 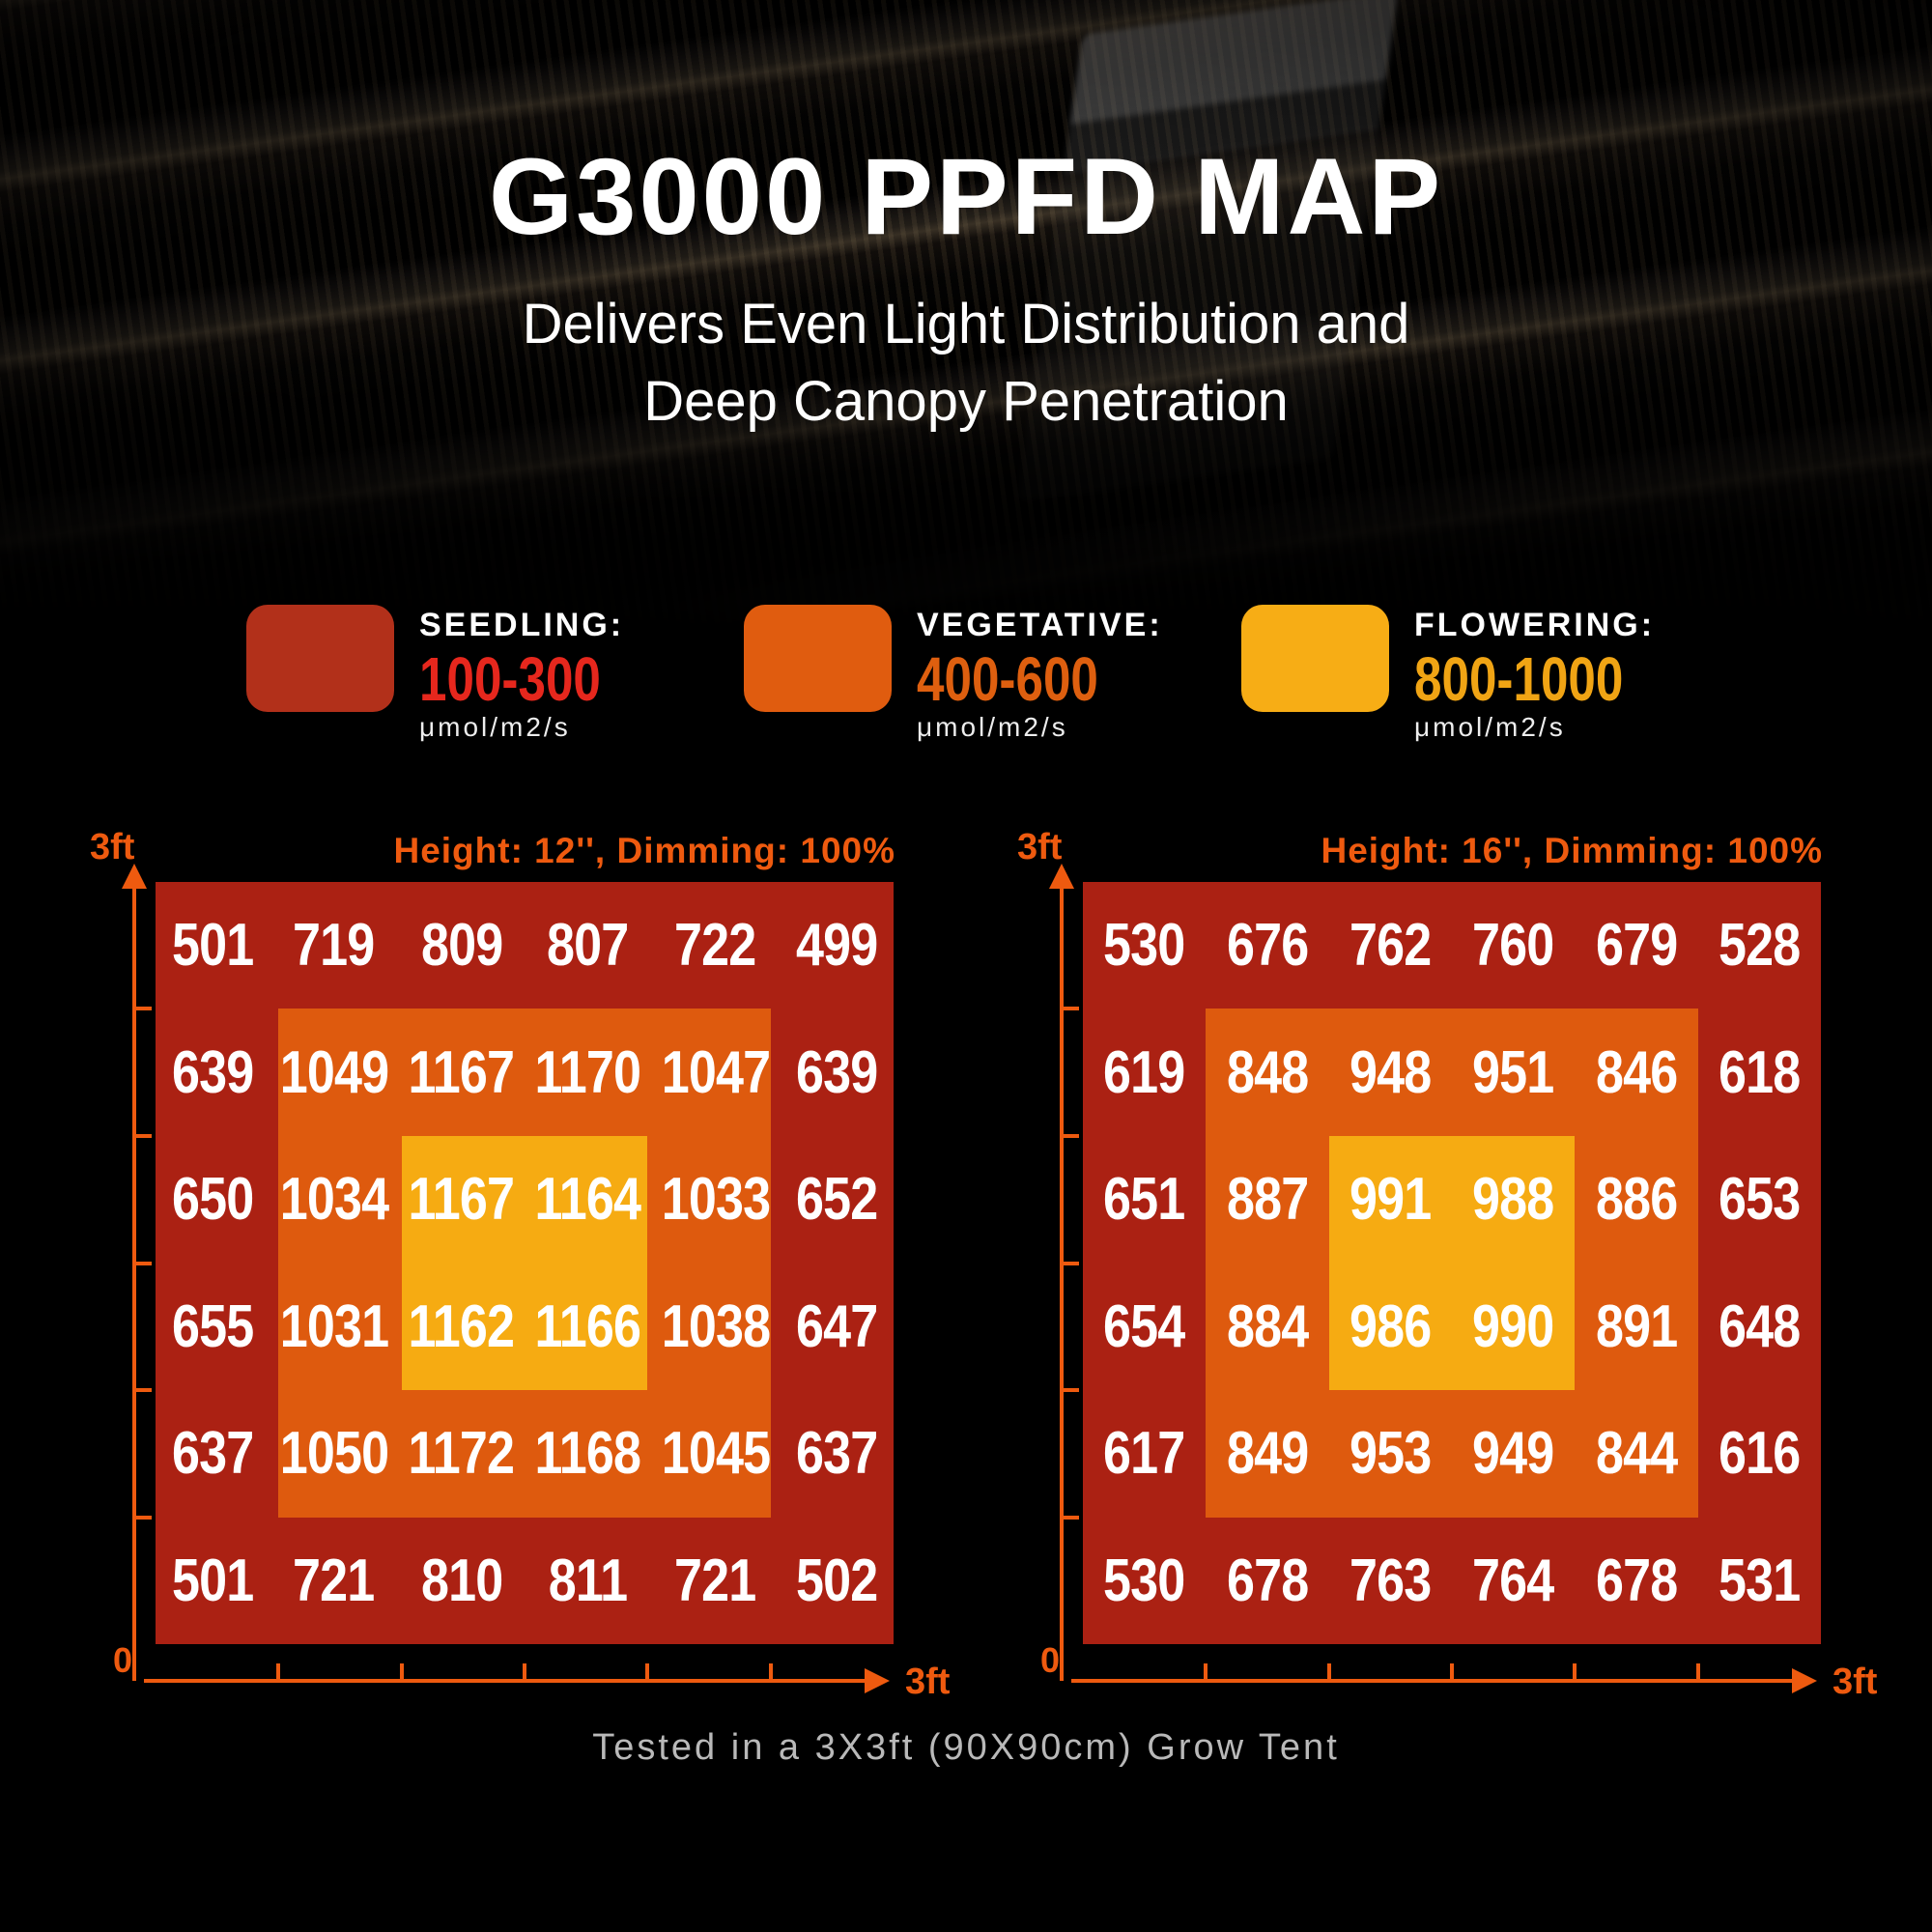 I want to click on page-title: G3000 PPFD MAP, so click(x=966, y=196).